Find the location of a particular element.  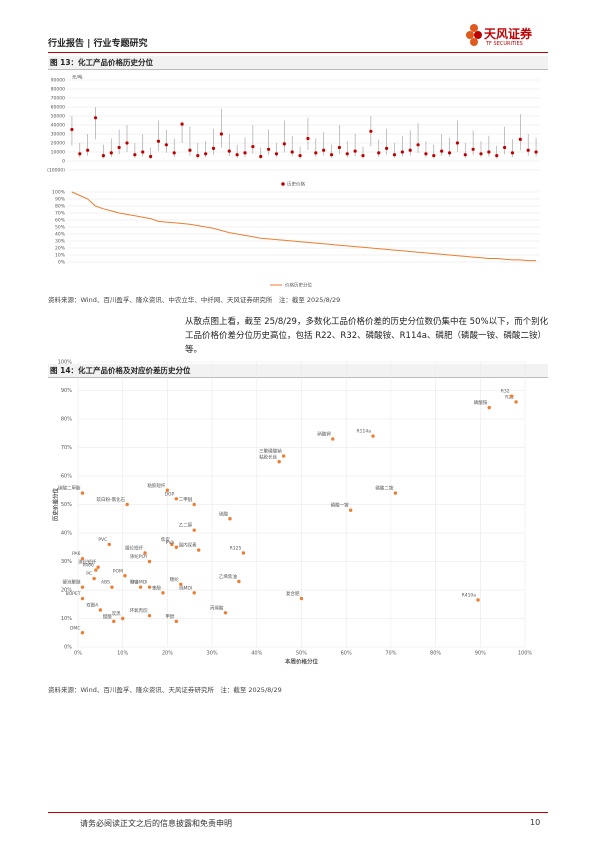

point-label: PVA is located at coordinates (171, 543).